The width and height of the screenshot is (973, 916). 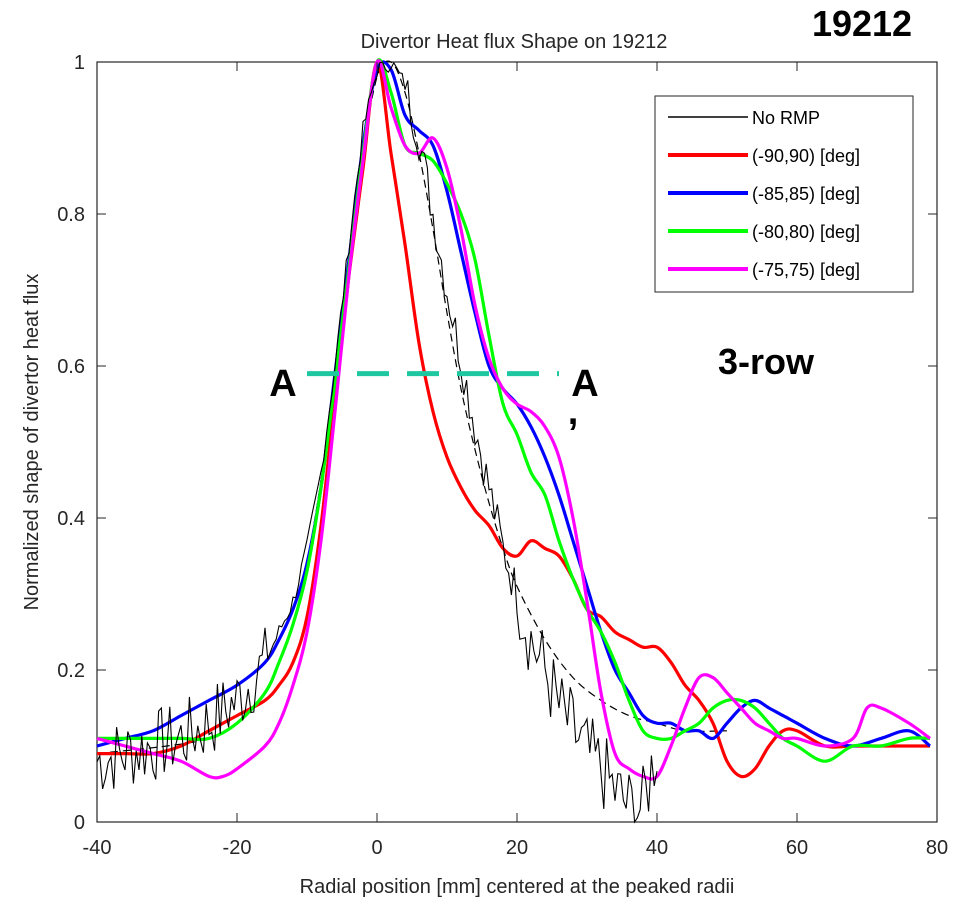 I want to click on x-tick-label: 40, so click(x=657, y=848).